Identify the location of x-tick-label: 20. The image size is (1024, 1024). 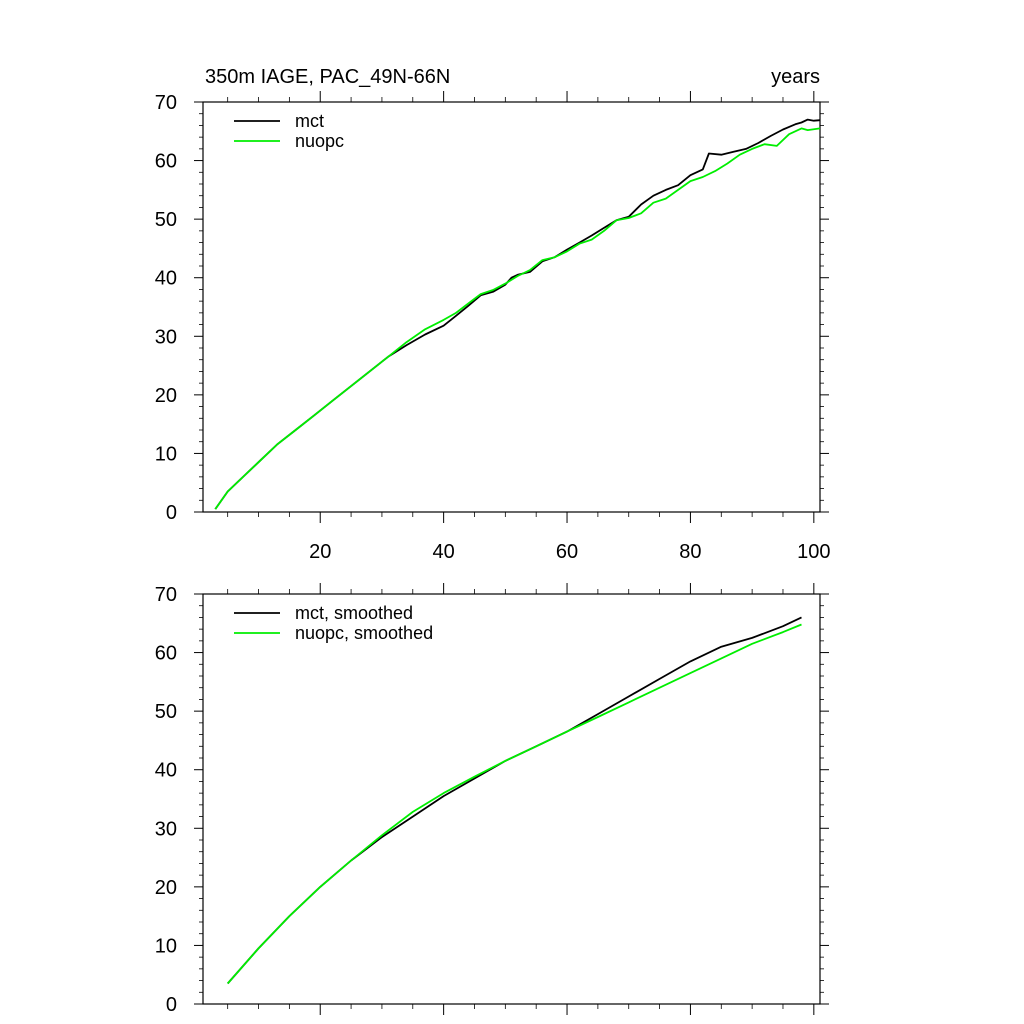
(320, 552).